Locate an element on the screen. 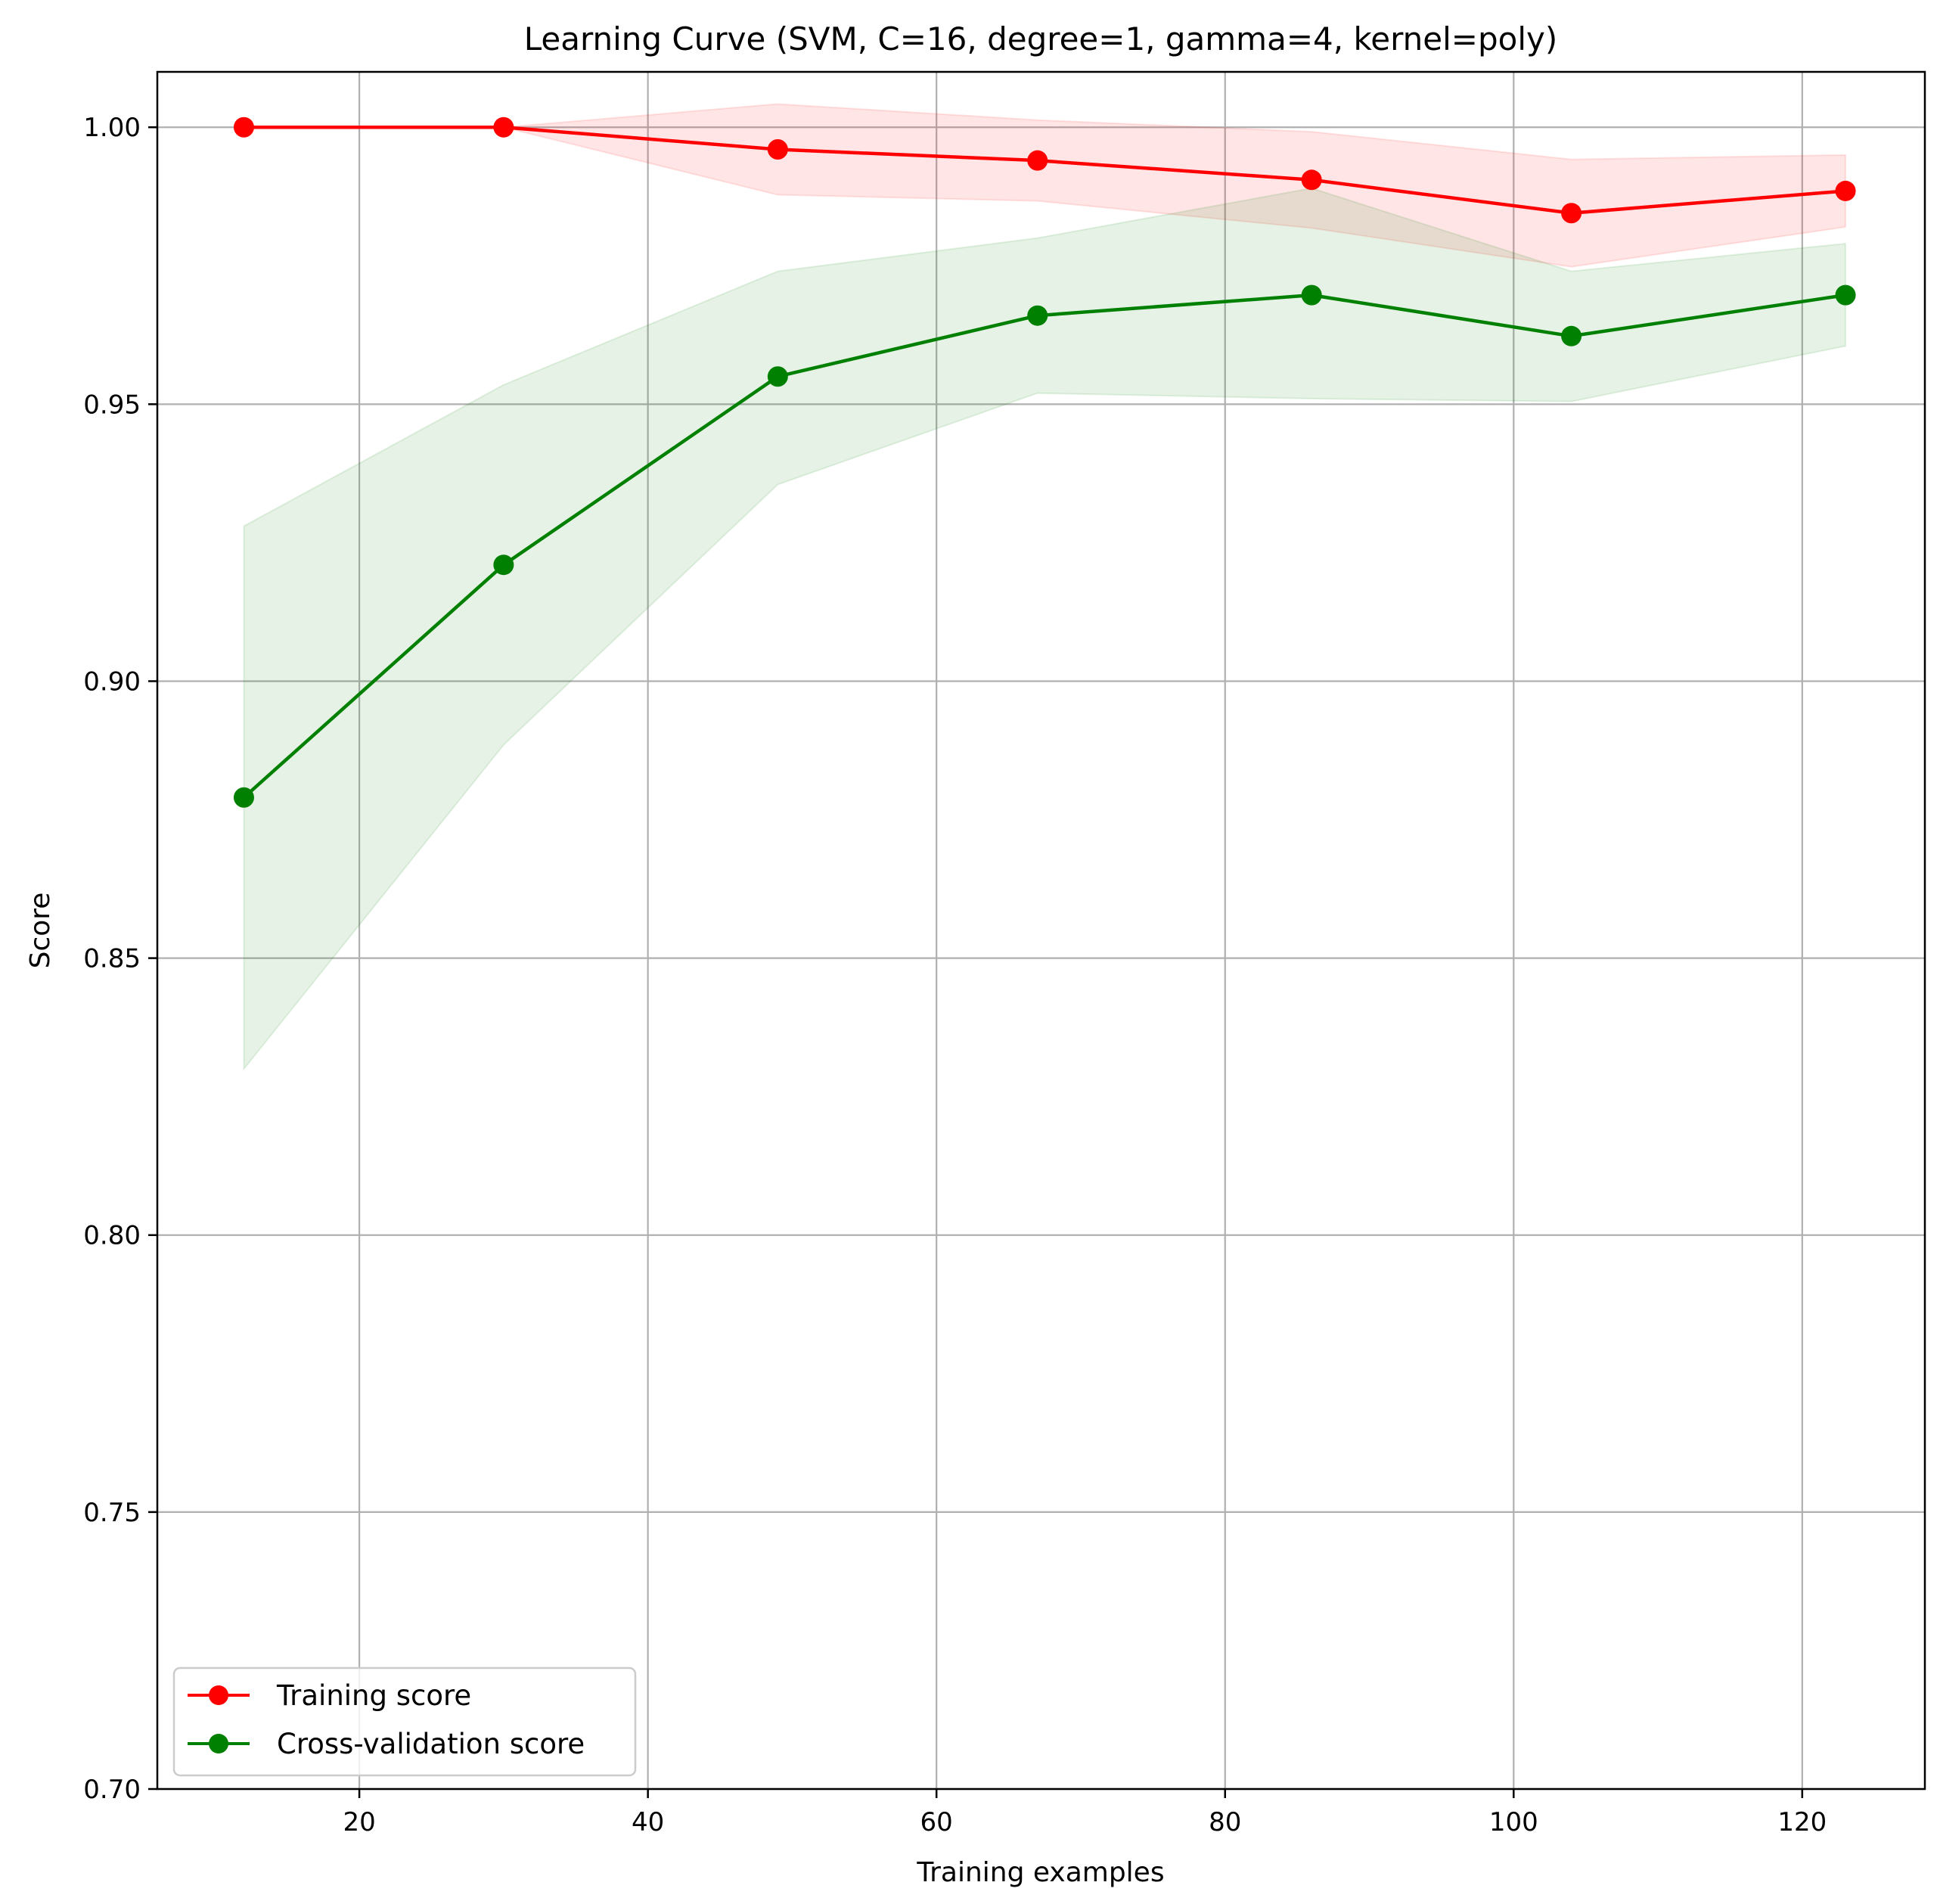 The height and width of the screenshot is (1904, 1940). x-axis-label: Training examples is located at coordinates (1040, 1872).